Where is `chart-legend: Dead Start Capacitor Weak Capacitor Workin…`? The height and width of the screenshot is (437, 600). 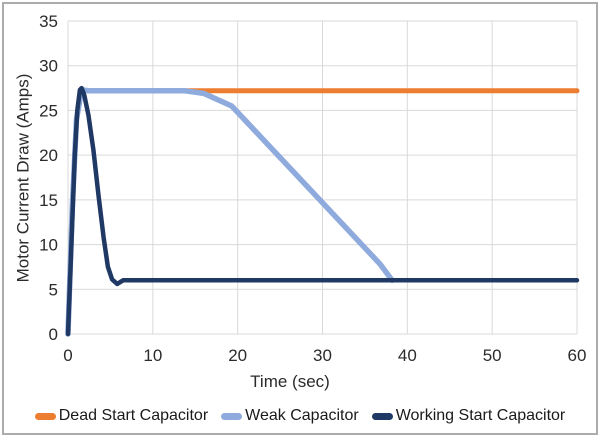
chart-legend: Dead Start Capacitor Weak Capacitor Workin… is located at coordinates (300, 416).